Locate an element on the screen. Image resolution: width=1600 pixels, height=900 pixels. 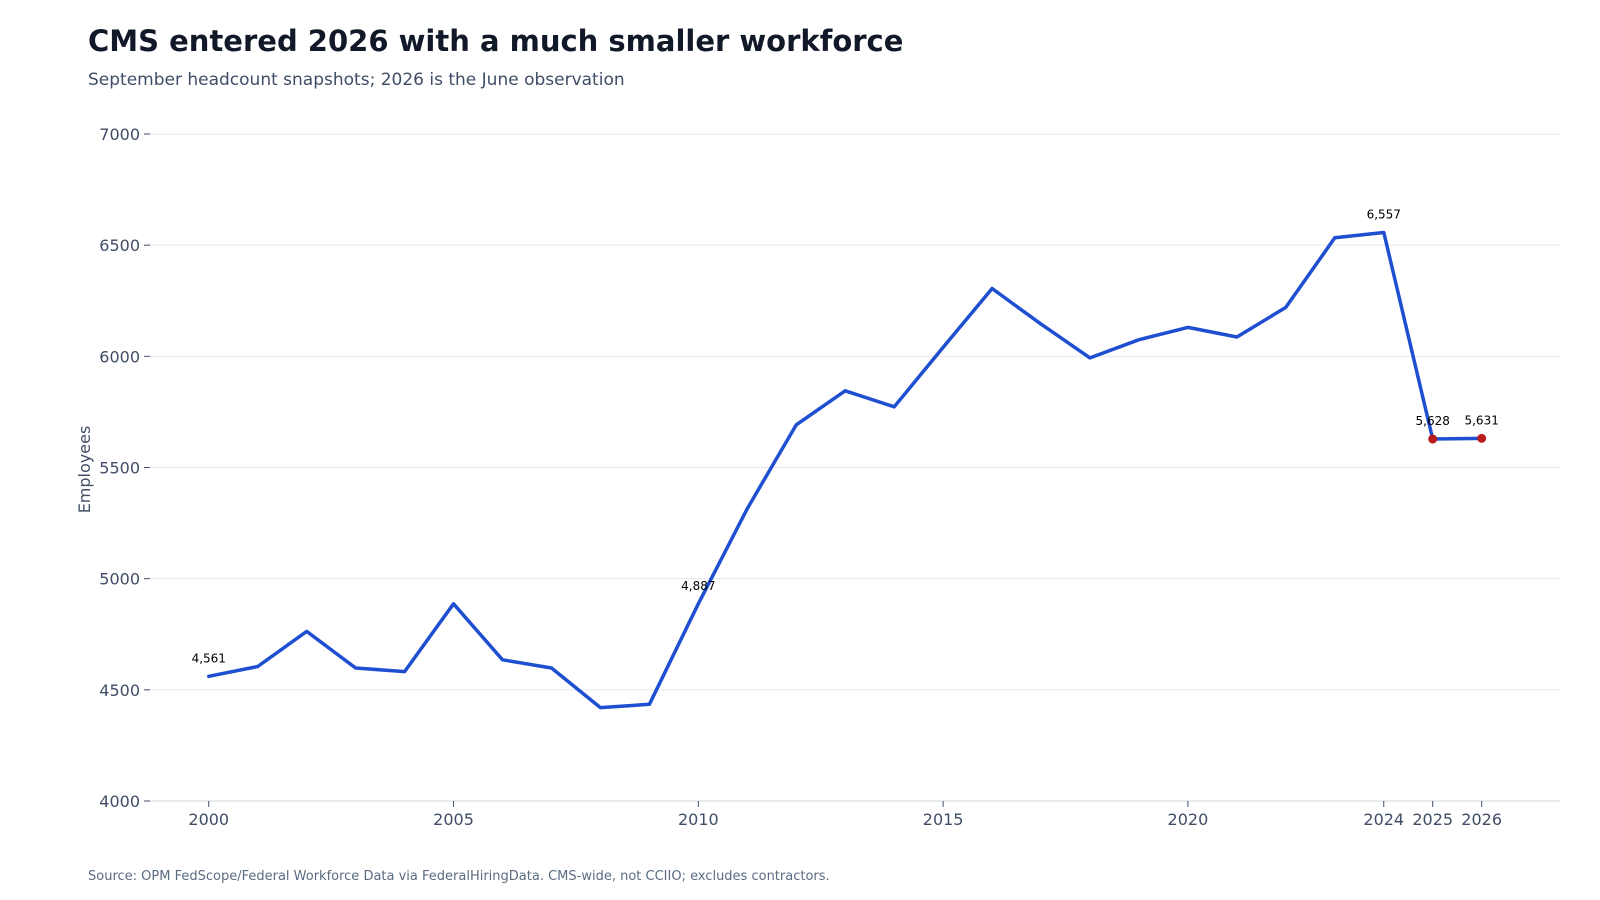
data-label: 6,557 is located at coordinates (1384, 214).